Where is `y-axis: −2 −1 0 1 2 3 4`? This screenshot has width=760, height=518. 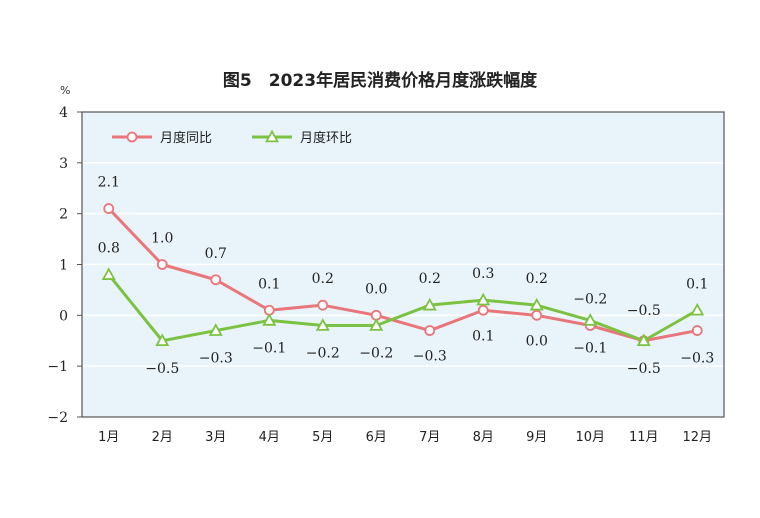 y-axis: −2 −1 0 1 2 3 4 is located at coordinates (64, 265).